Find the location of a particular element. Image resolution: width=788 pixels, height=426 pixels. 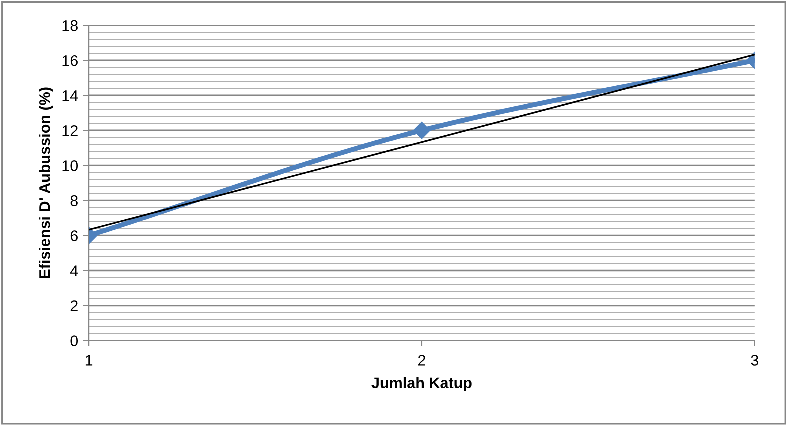

y-tick-label: 6 is located at coordinates (74, 236).